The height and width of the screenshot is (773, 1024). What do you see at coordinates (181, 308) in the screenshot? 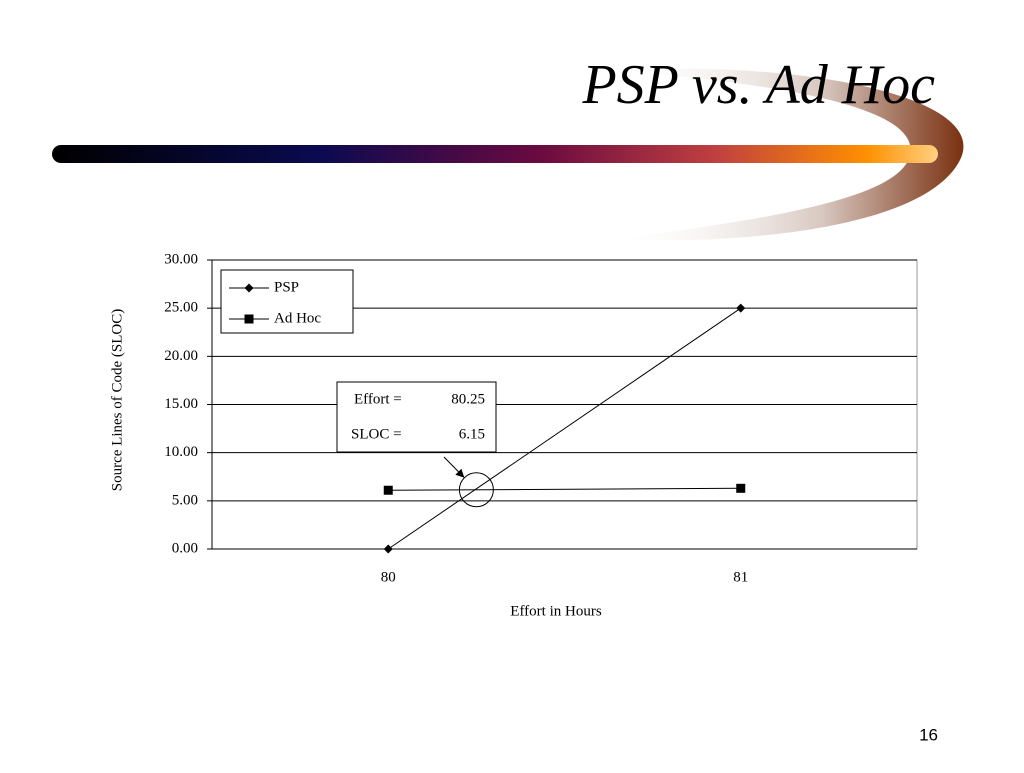
I see `y-tick-label: 25.00` at bounding box center [181, 308].